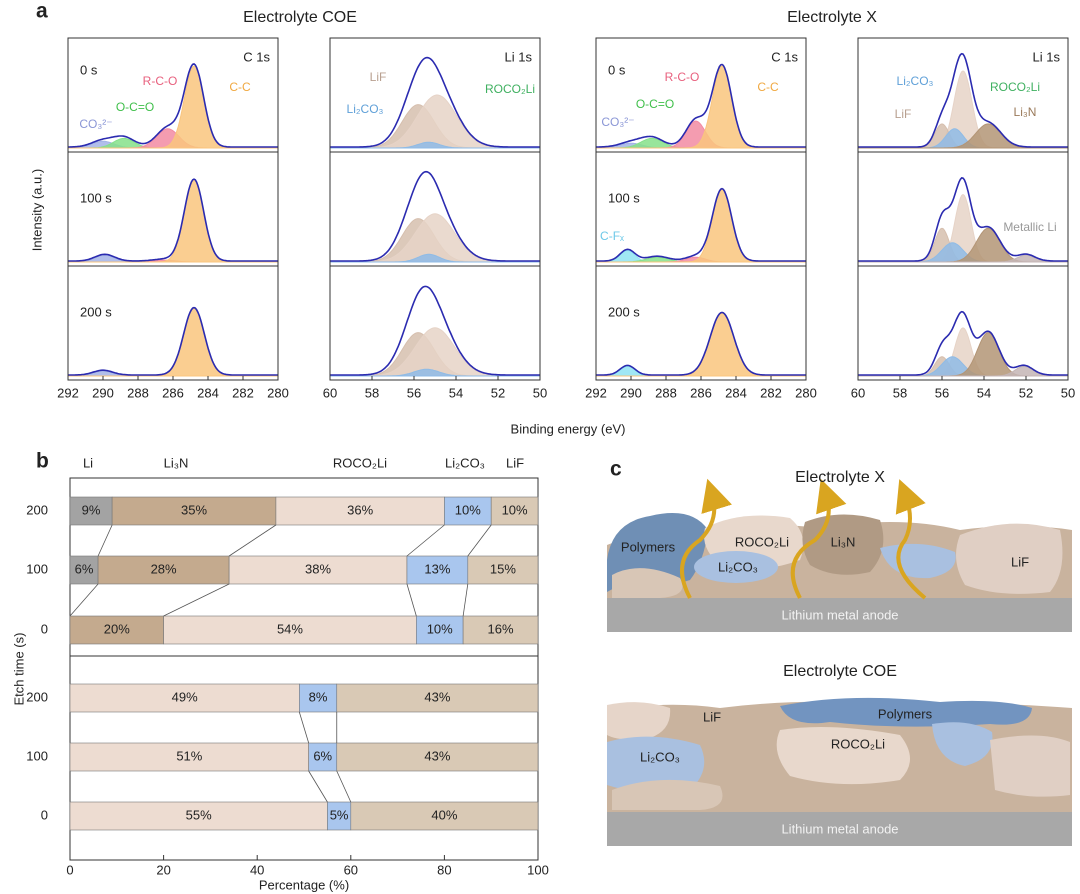 The width and height of the screenshot is (1080, 894). I want to click on value-label: 9%, so click(91, 509).